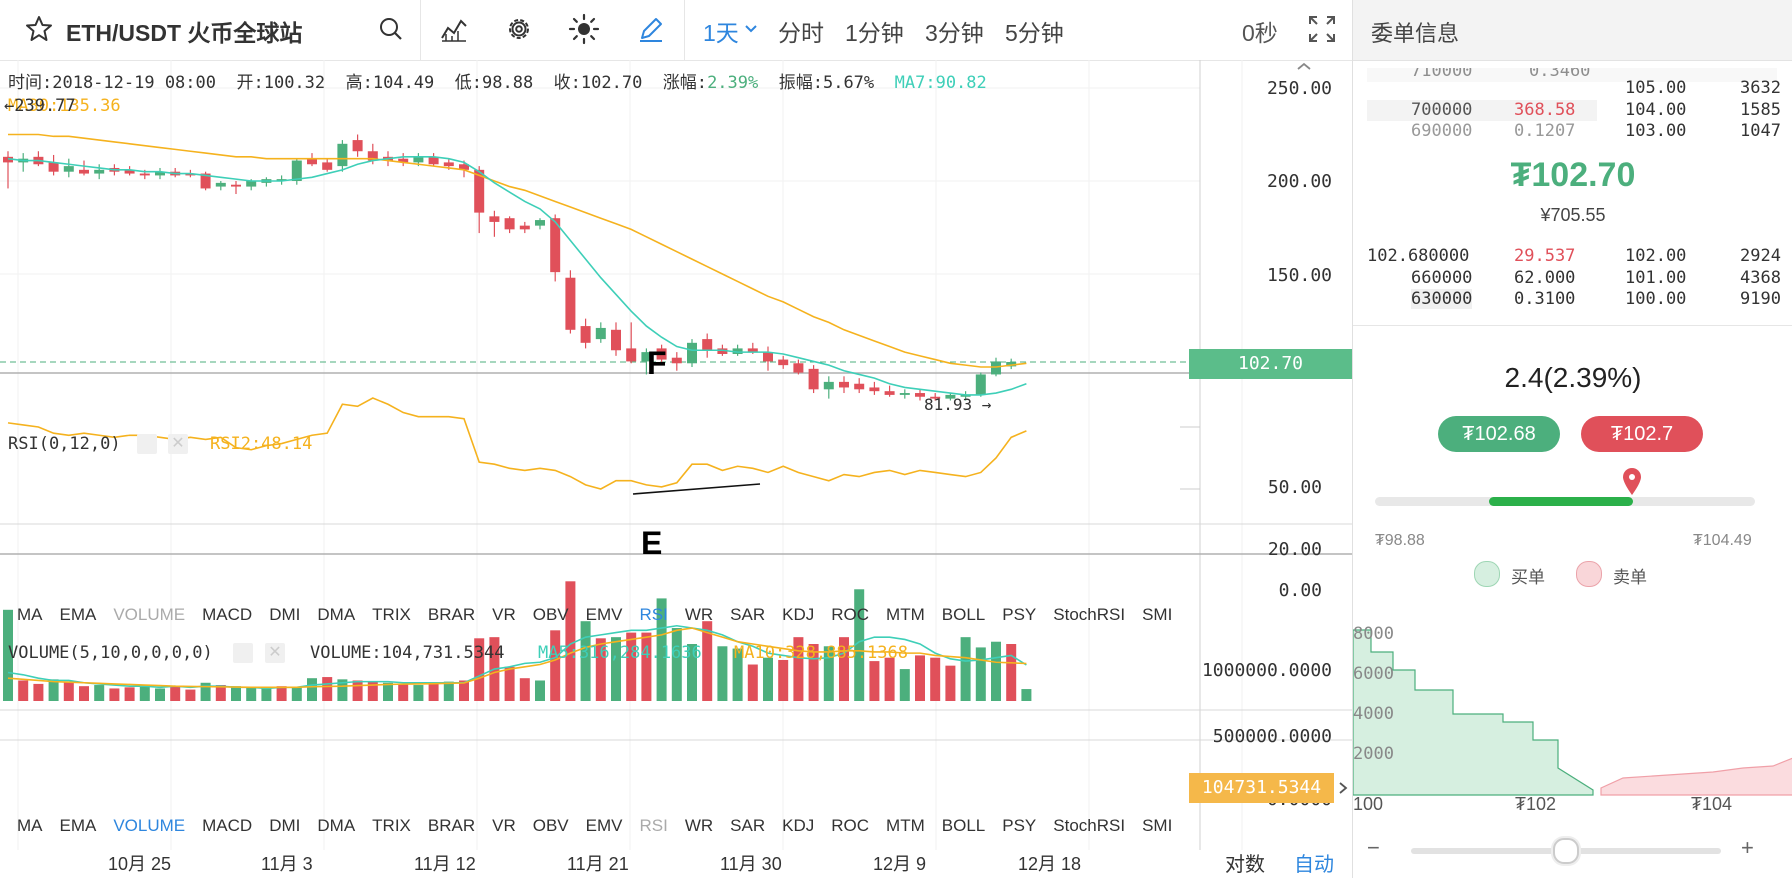 The height and width of the screenshot is (878, 1792). Describe the element at coordinates (1343, 788) in the screenshot. I see `expand-chevron-right-icon` at that location.